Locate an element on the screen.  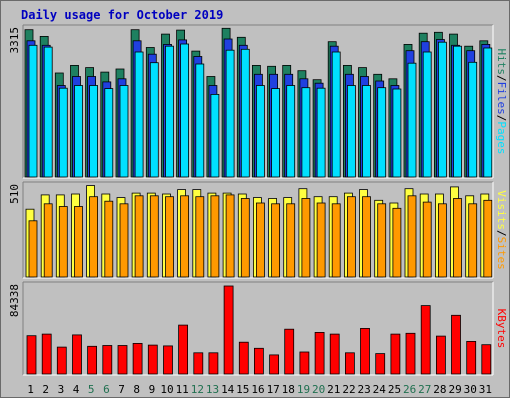
hits-max-label: 3315 is located at coordinates (14, 40).